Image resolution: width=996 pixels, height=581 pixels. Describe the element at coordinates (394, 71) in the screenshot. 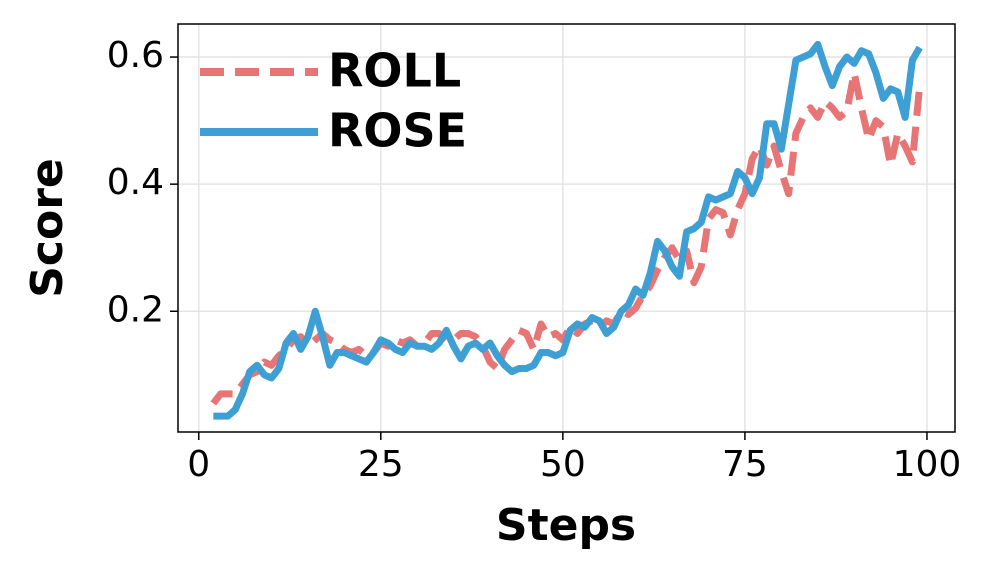

I see `legend-label: ROLL` at that location.